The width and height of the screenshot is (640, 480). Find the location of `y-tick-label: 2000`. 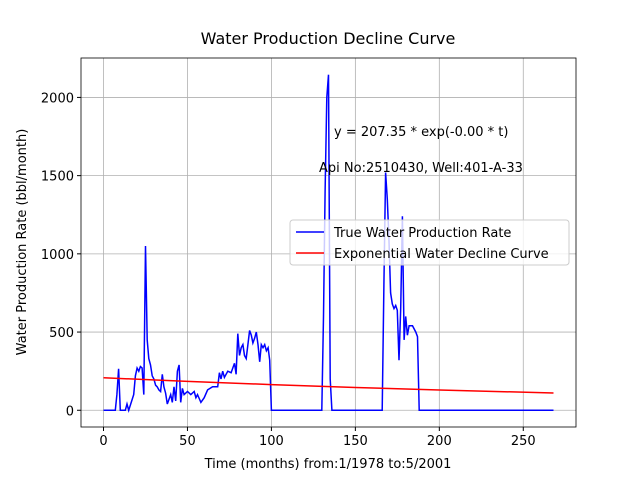

y-tick-label: 2000 is located at coordinates (57, 98).